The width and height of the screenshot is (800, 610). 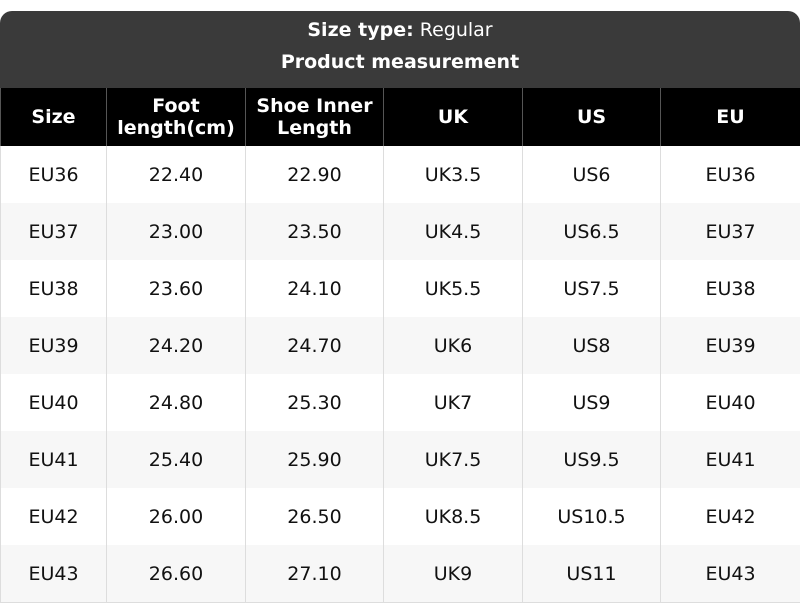 What do you see at coordinates (360, 30) in the screenshot?
I see `size-type-label: Size type:` at bounding box center [360, 30].